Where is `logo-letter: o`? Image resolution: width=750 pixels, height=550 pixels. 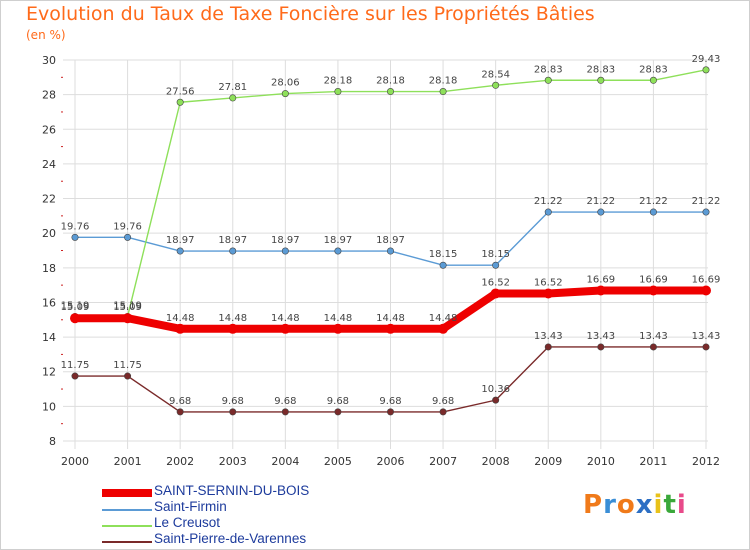
logo-letter: o is located at coordinates (626, 505).